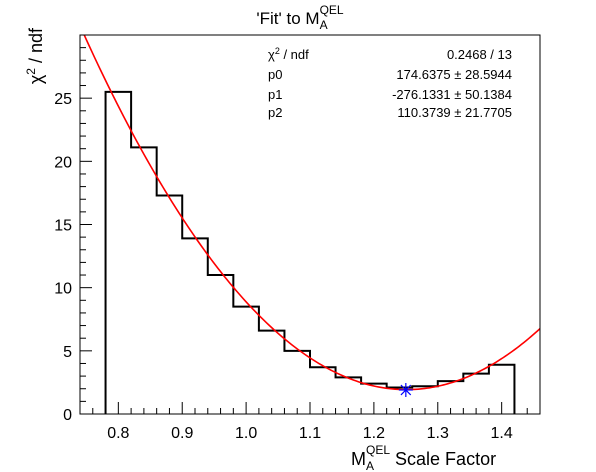 The image size is (596, 472). Describe the element at coordinates (438, 433) in the screenshot. I see `x-tick-label: 1.3` at that location.